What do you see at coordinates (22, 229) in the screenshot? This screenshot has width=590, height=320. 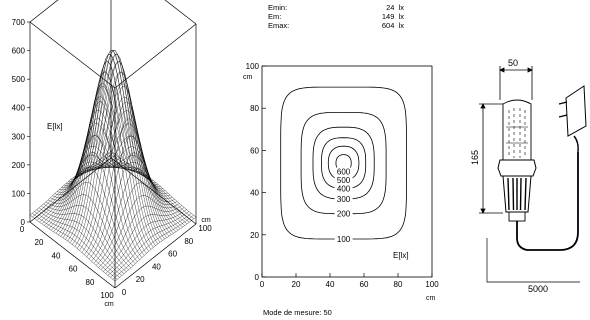 I see `x-tick-label: 0` at bounding box center [22, 229].